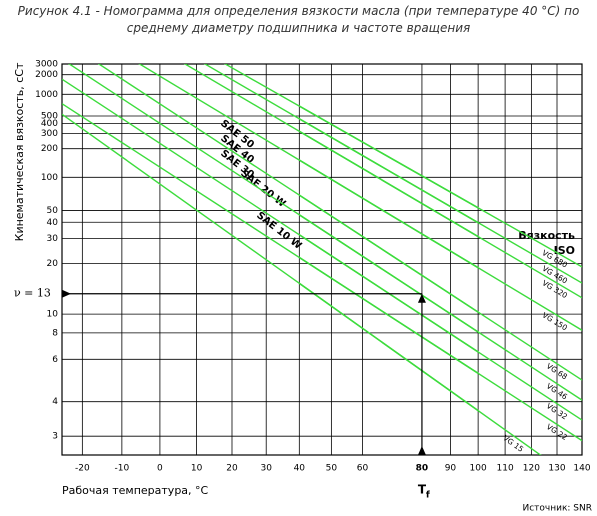 This screenshot has height=516, width=597. I want to click on x-tick-label: 40, so click(300, 469).